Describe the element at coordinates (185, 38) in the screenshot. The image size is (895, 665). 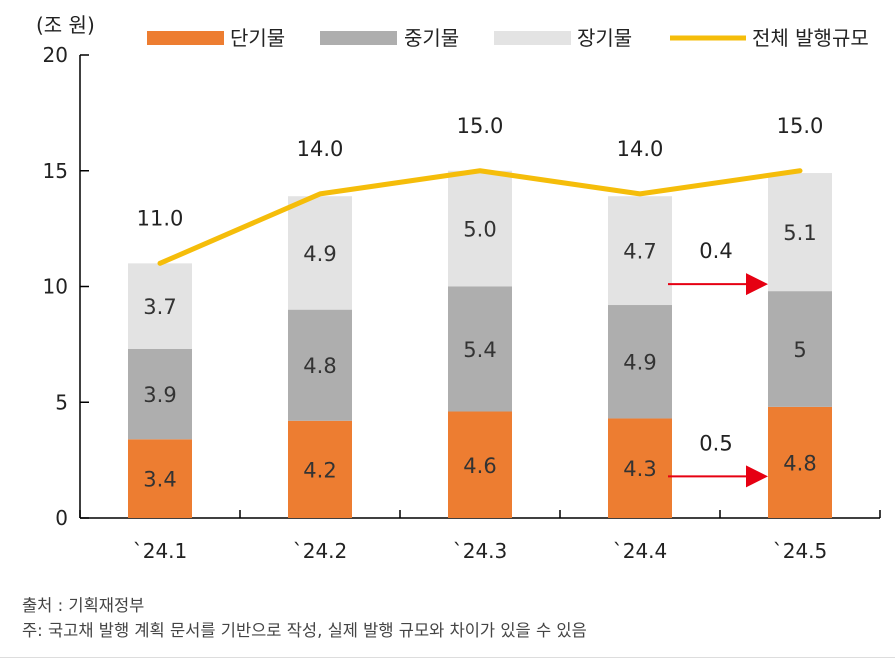
I see `legend-swatch-short-term` at that location.